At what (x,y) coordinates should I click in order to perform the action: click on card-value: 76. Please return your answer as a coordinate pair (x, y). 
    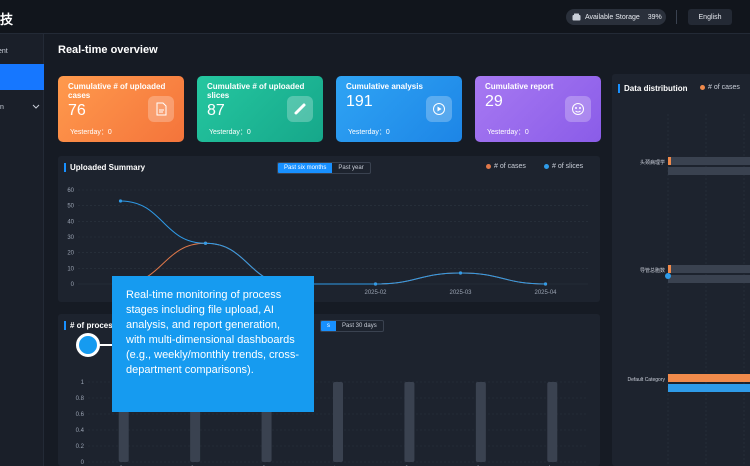
    Looking at the image, I should click on (77, 110).